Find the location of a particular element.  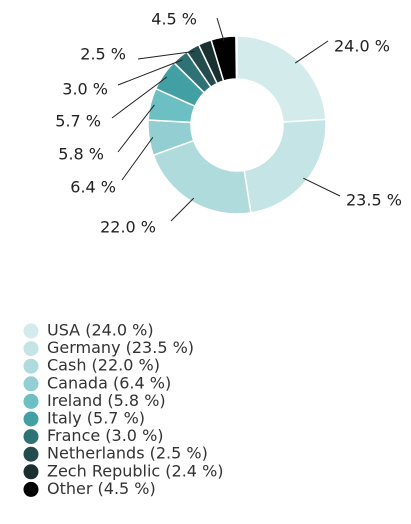

legend-label: Netherlands (2.5 %) is located at coordinates (127, 453).